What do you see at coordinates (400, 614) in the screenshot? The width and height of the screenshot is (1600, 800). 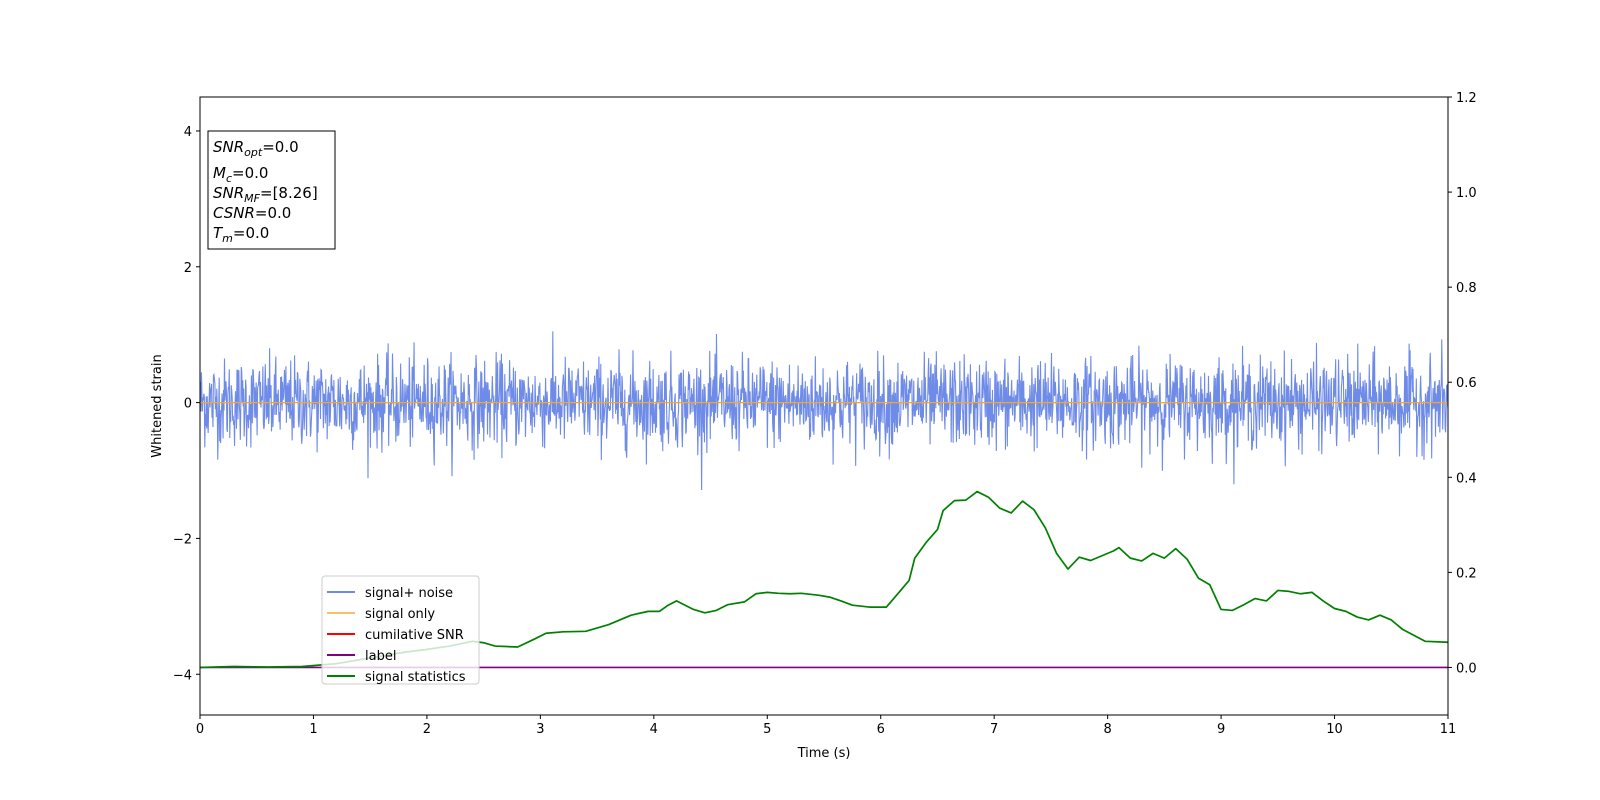 I see `legend-entry-label: signal only` at bounding box center [400, 614].